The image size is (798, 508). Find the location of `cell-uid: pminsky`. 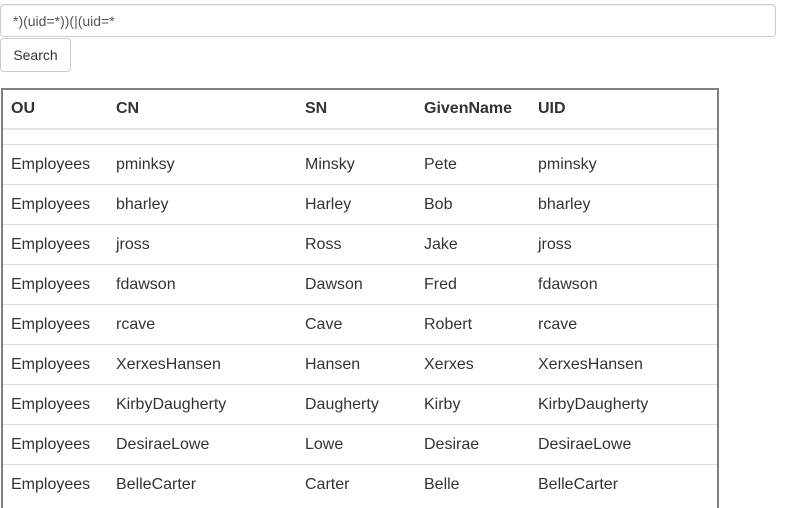

cell-uid: pminsky is located at coordinates (623, 164).